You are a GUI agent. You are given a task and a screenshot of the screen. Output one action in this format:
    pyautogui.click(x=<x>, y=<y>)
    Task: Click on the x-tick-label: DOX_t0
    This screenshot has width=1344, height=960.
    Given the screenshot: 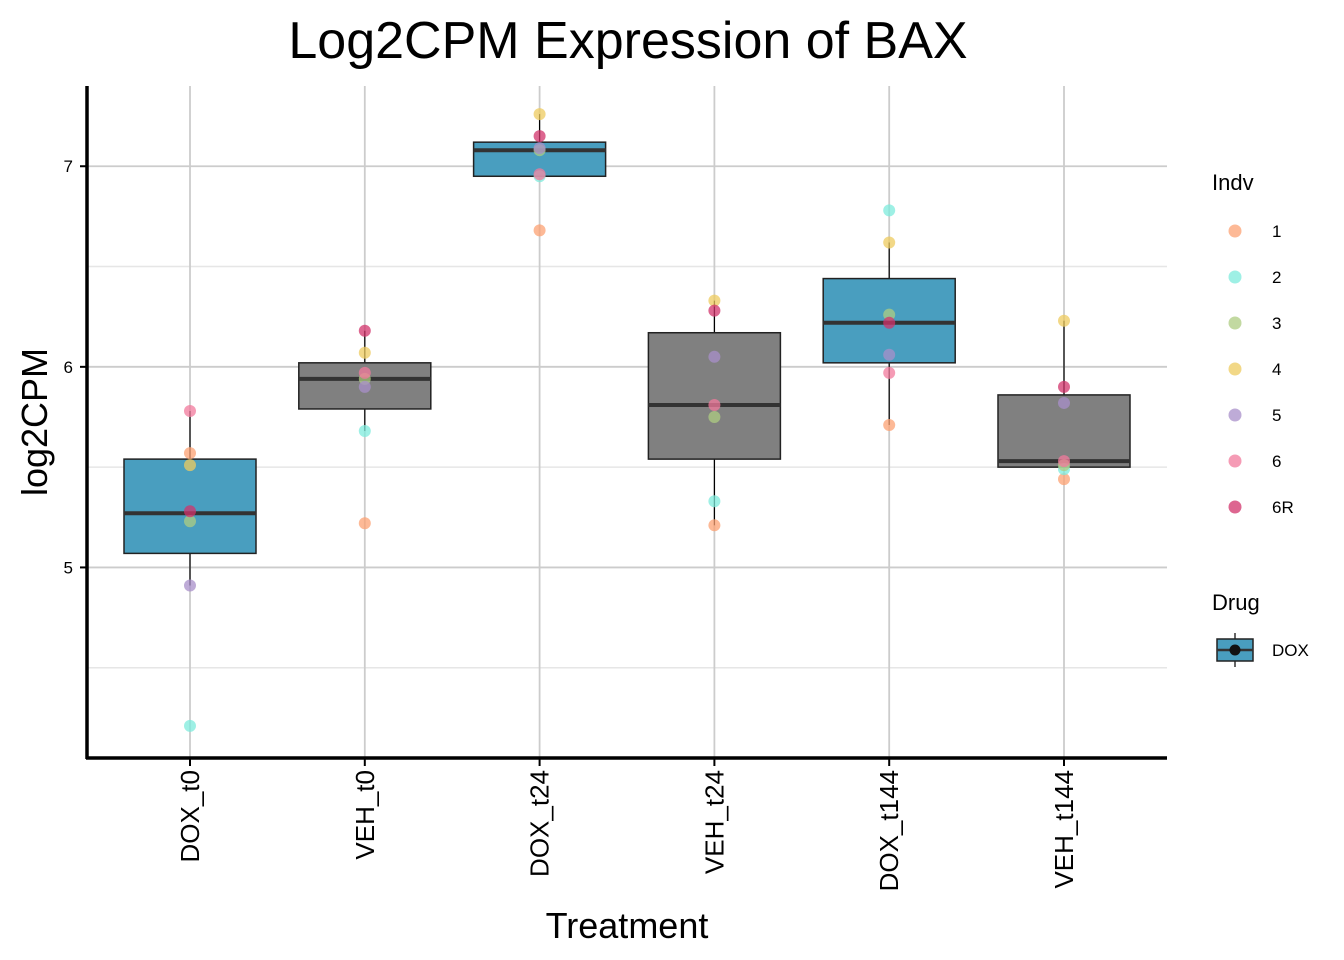 What is the action you would take?
    pyautogui.click(x=190, y=816)
    